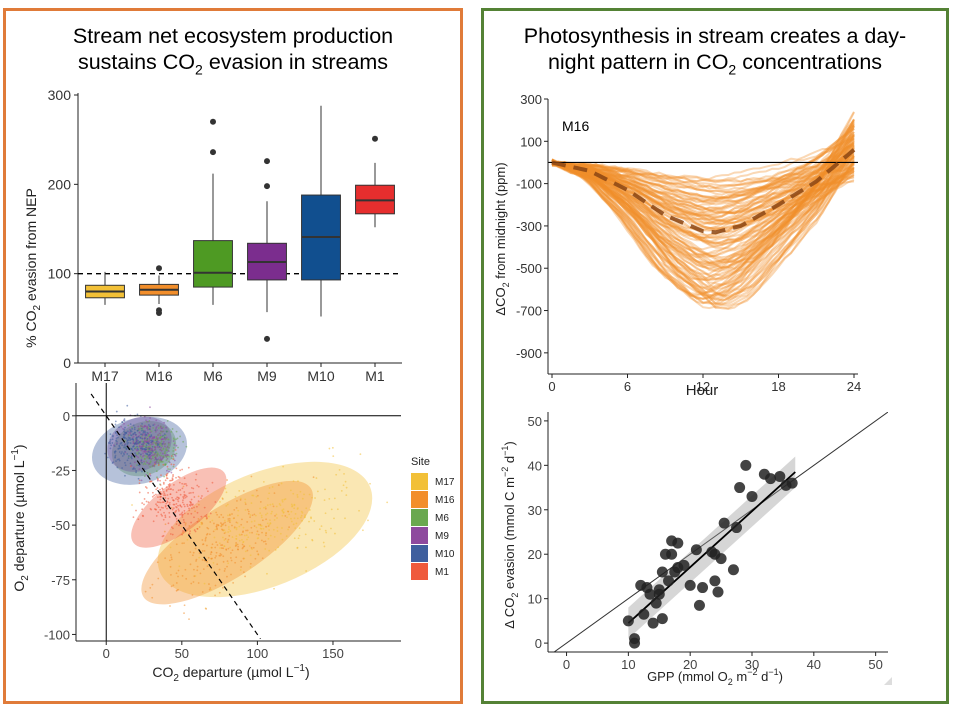  I want to click on gpp-y-tick-label: 10, so click(535, 599).